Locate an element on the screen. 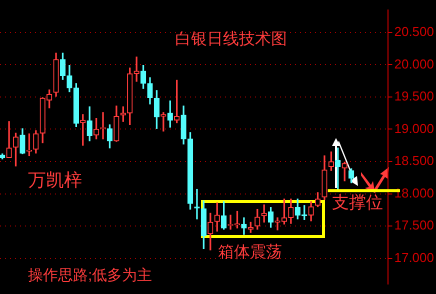  y-tick-label: 20.000 is located at coordinates (414, 64).